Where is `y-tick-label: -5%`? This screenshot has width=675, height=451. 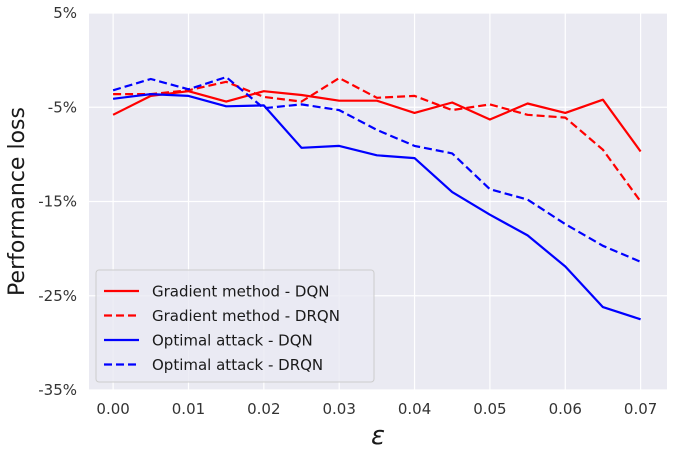 y-tick-label: -5% is located at coordinates (62, 107).